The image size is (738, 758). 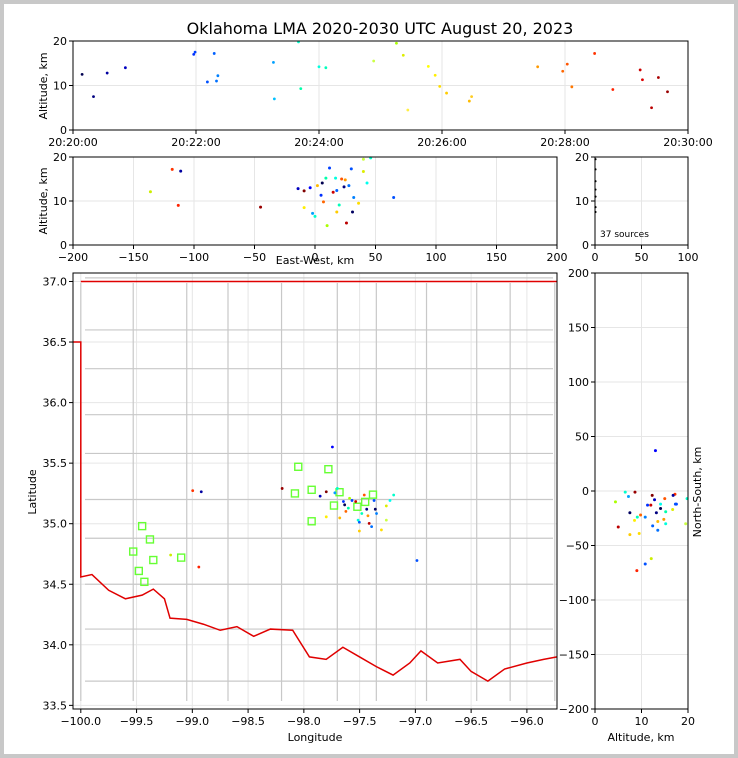 What do you see at coordinates (574, 600) in the screenshot?
I see `y-tick-label: −100` at bounding box center [574, 600].